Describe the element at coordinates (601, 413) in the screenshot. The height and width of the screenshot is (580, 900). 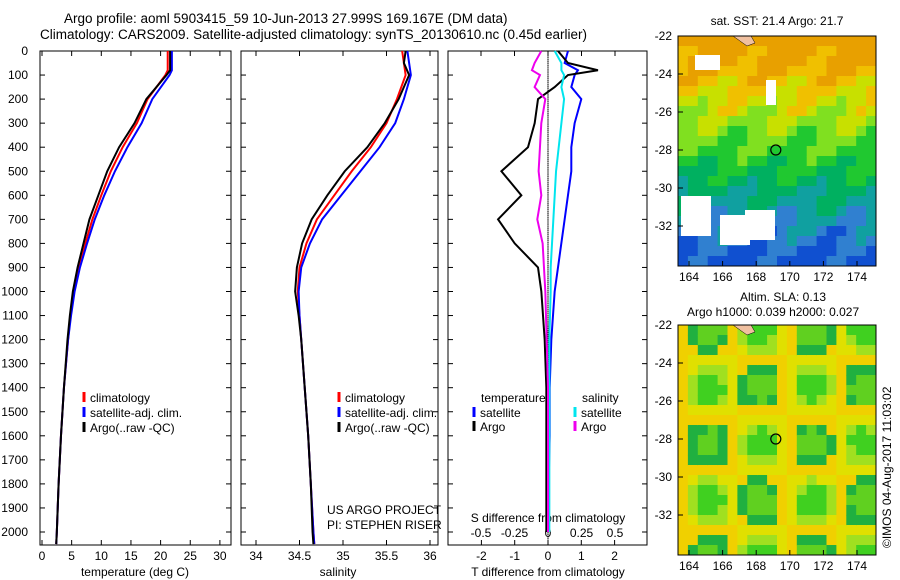
I see `diff-legend-item: satellite` at that location.